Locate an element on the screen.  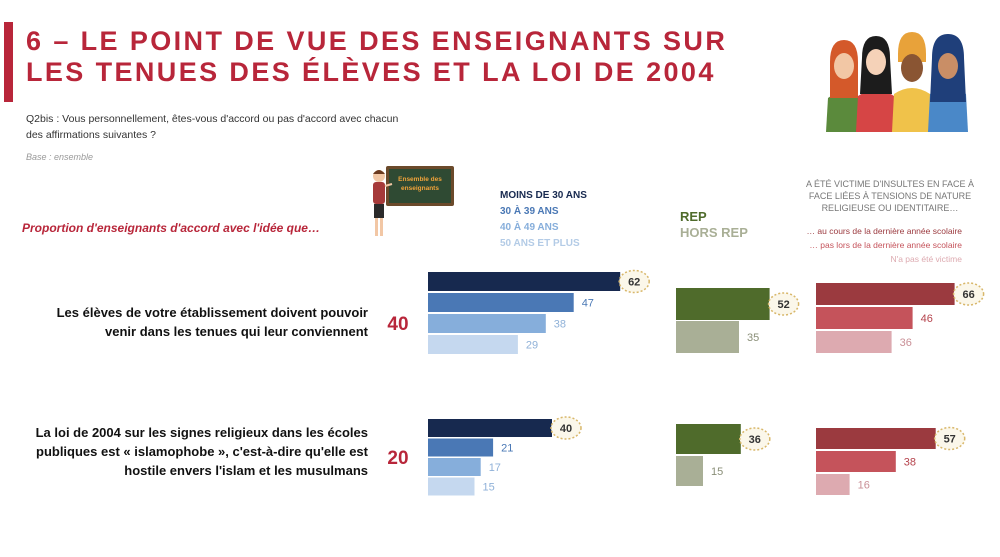
value-circle-s2-victim-last-year is located at coordinates (949, 438).